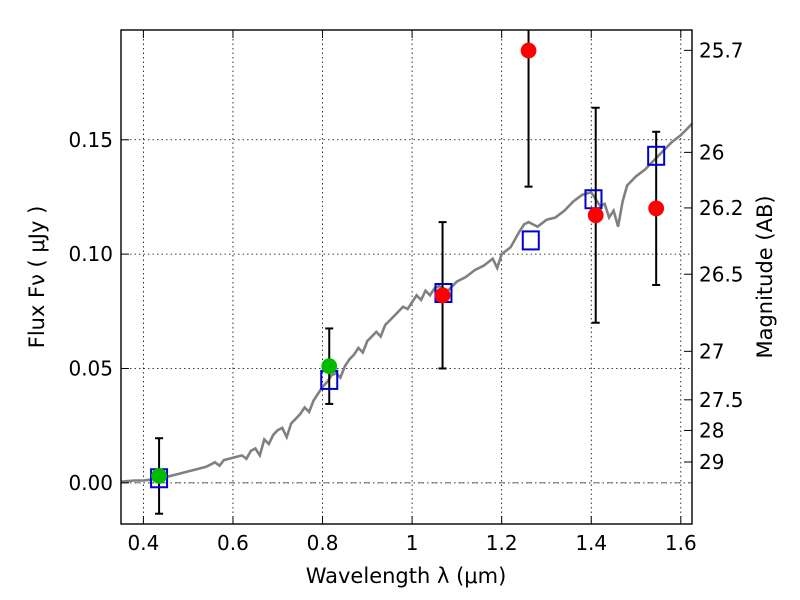 The height and width of the screenshot is (600, 800). Describe the element at coordinates (714, 256) in the screenshot. I see `y2-axis: 25.7 26 26.2 26.5 27 27.5 28 29` at that location.